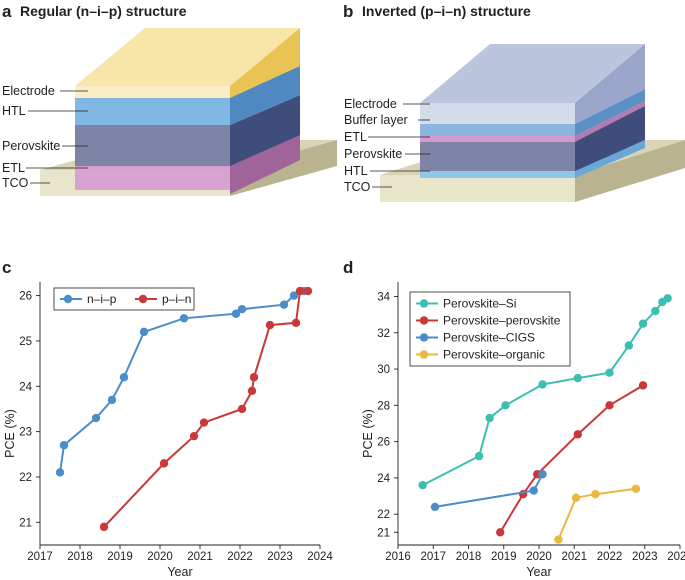  What do you see at coordinates (176, 299) in the screenshot?
I see `legend-label: p–i–n` at bounding box center [176, 299].